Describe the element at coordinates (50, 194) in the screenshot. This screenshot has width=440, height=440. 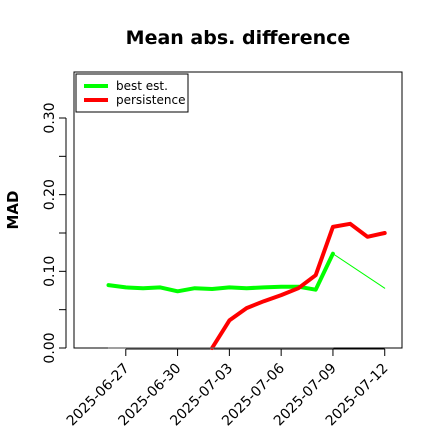
I see `y-tick-label: 0.20` at that location.